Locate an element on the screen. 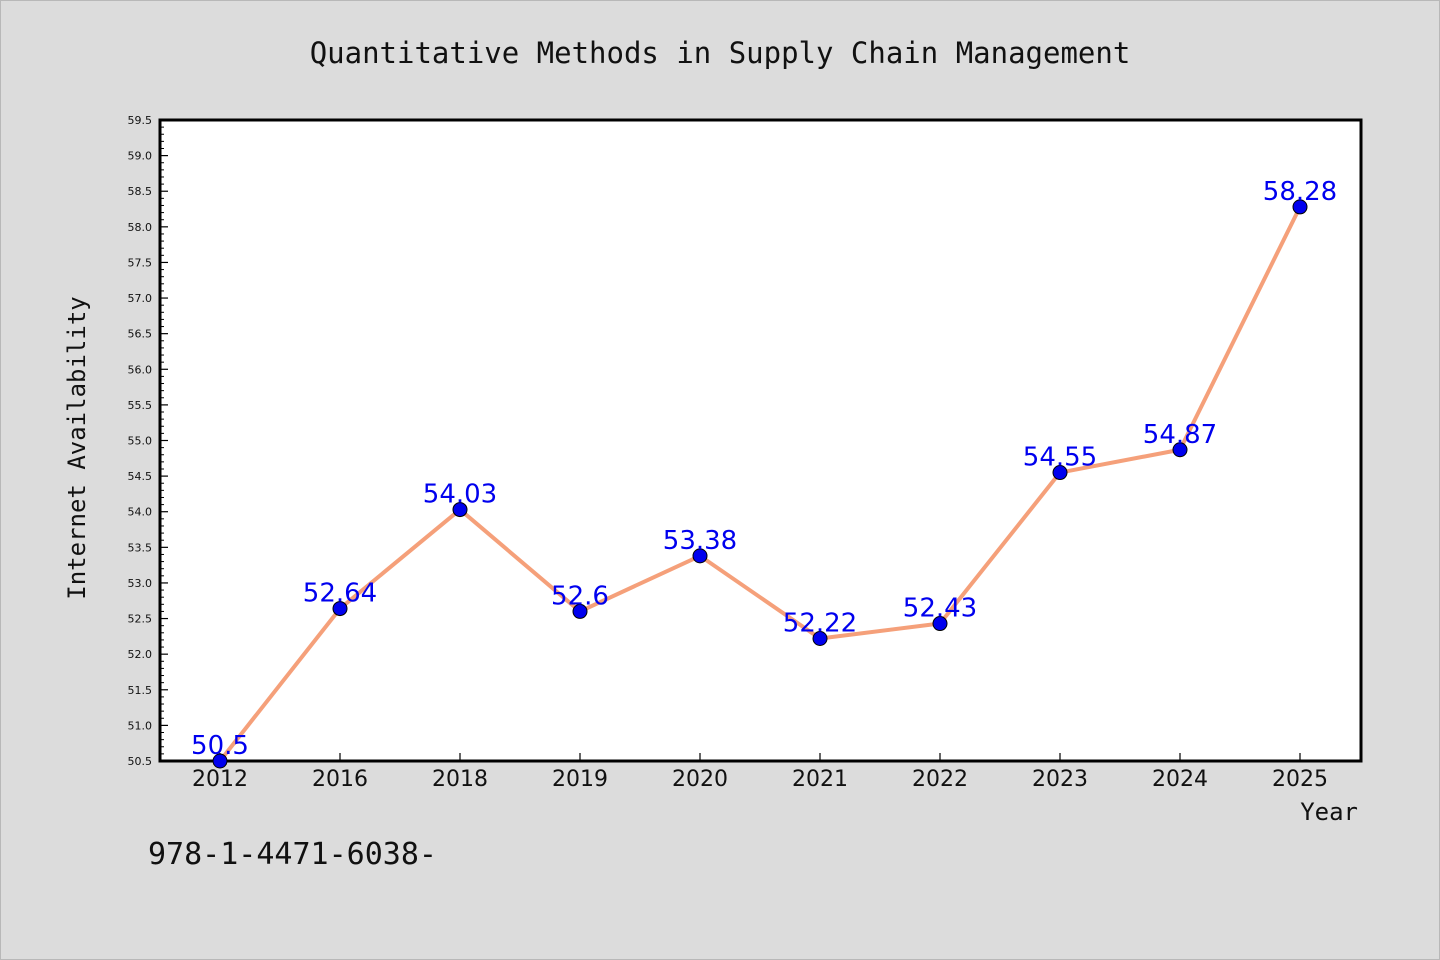 The image size is (1440, 960). data-label: 52.22 is located at coordinates (820, 623).